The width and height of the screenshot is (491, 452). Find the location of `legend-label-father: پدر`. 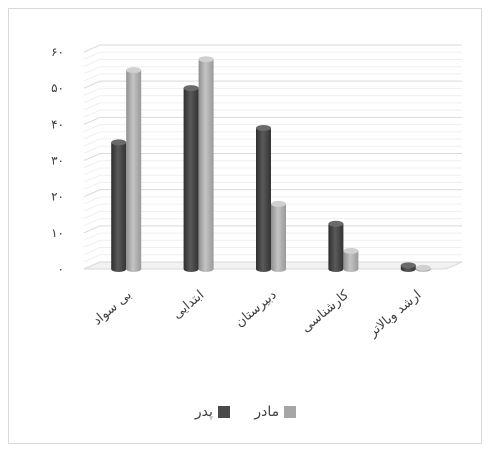

legend-label-father: پدر is located at coordinates (203, 412).